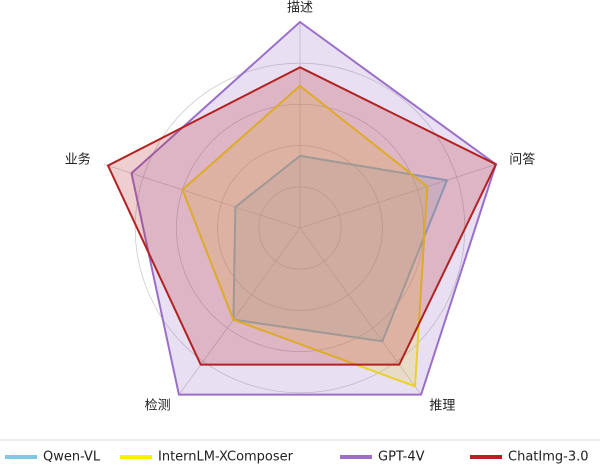  I want to click on legend-label: InternLM-XComposer, so click(226, 457).